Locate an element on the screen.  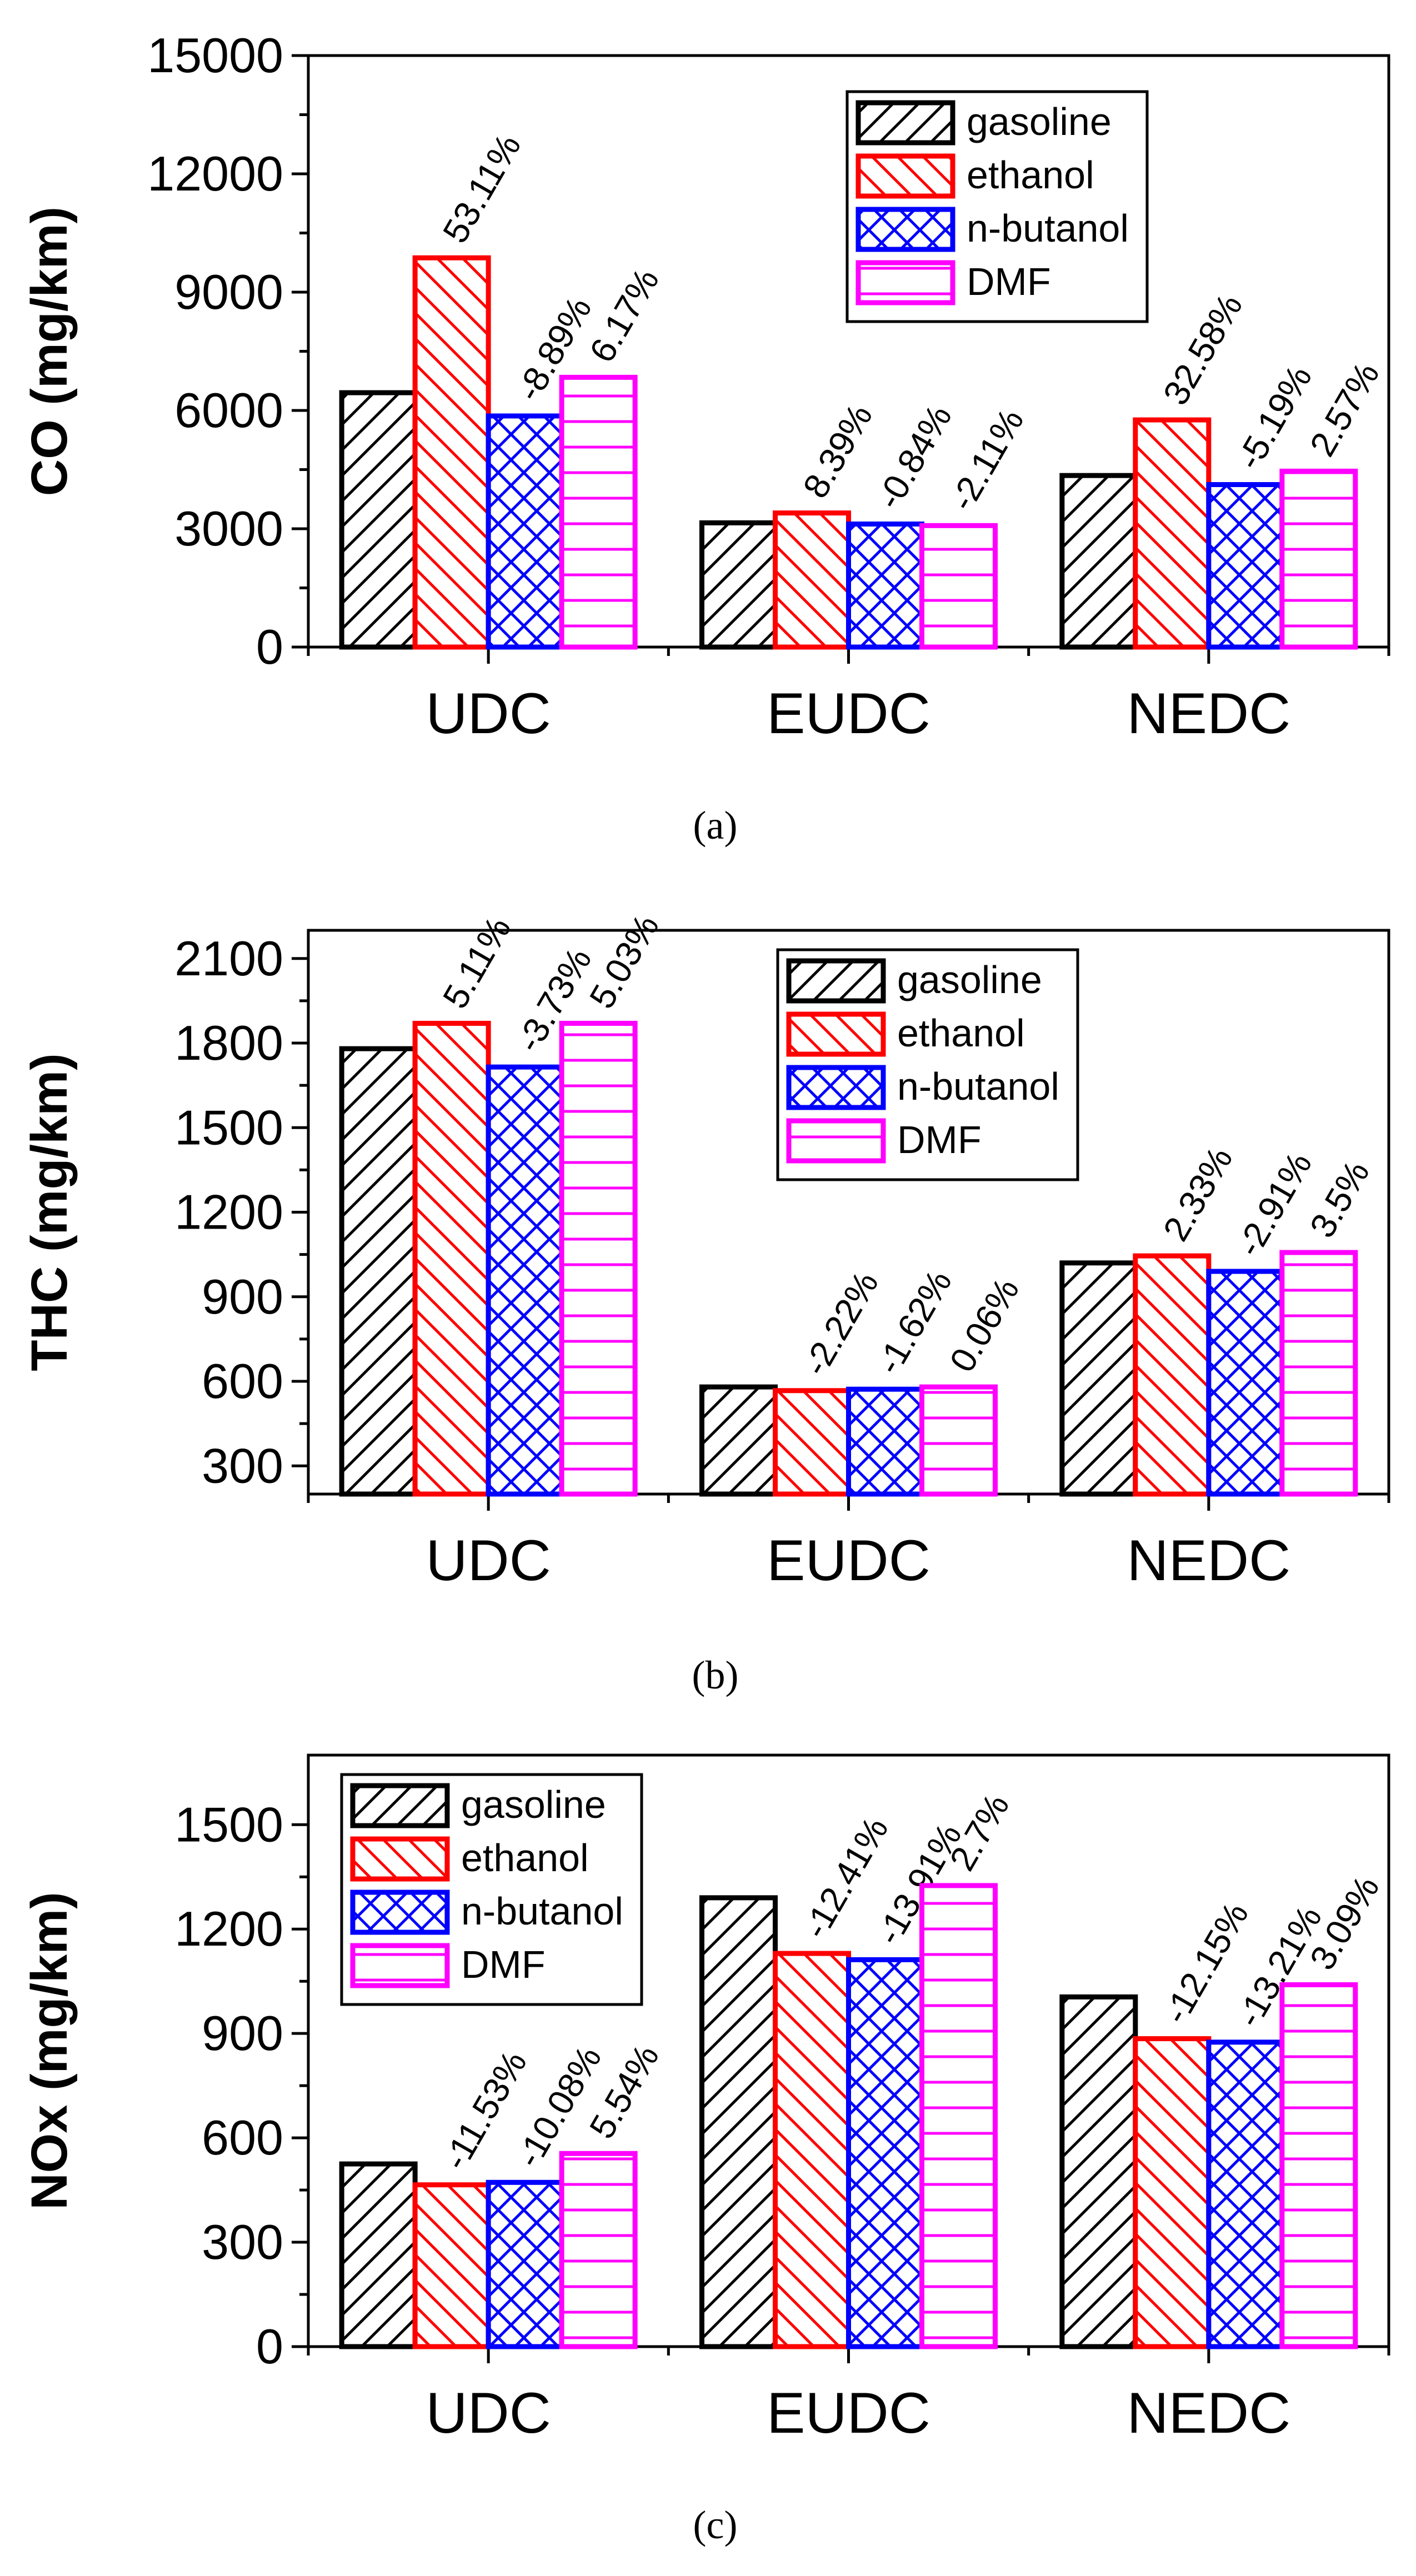
data-label-ethanol-udc: 53.11% is located at coordinates (482, 188).